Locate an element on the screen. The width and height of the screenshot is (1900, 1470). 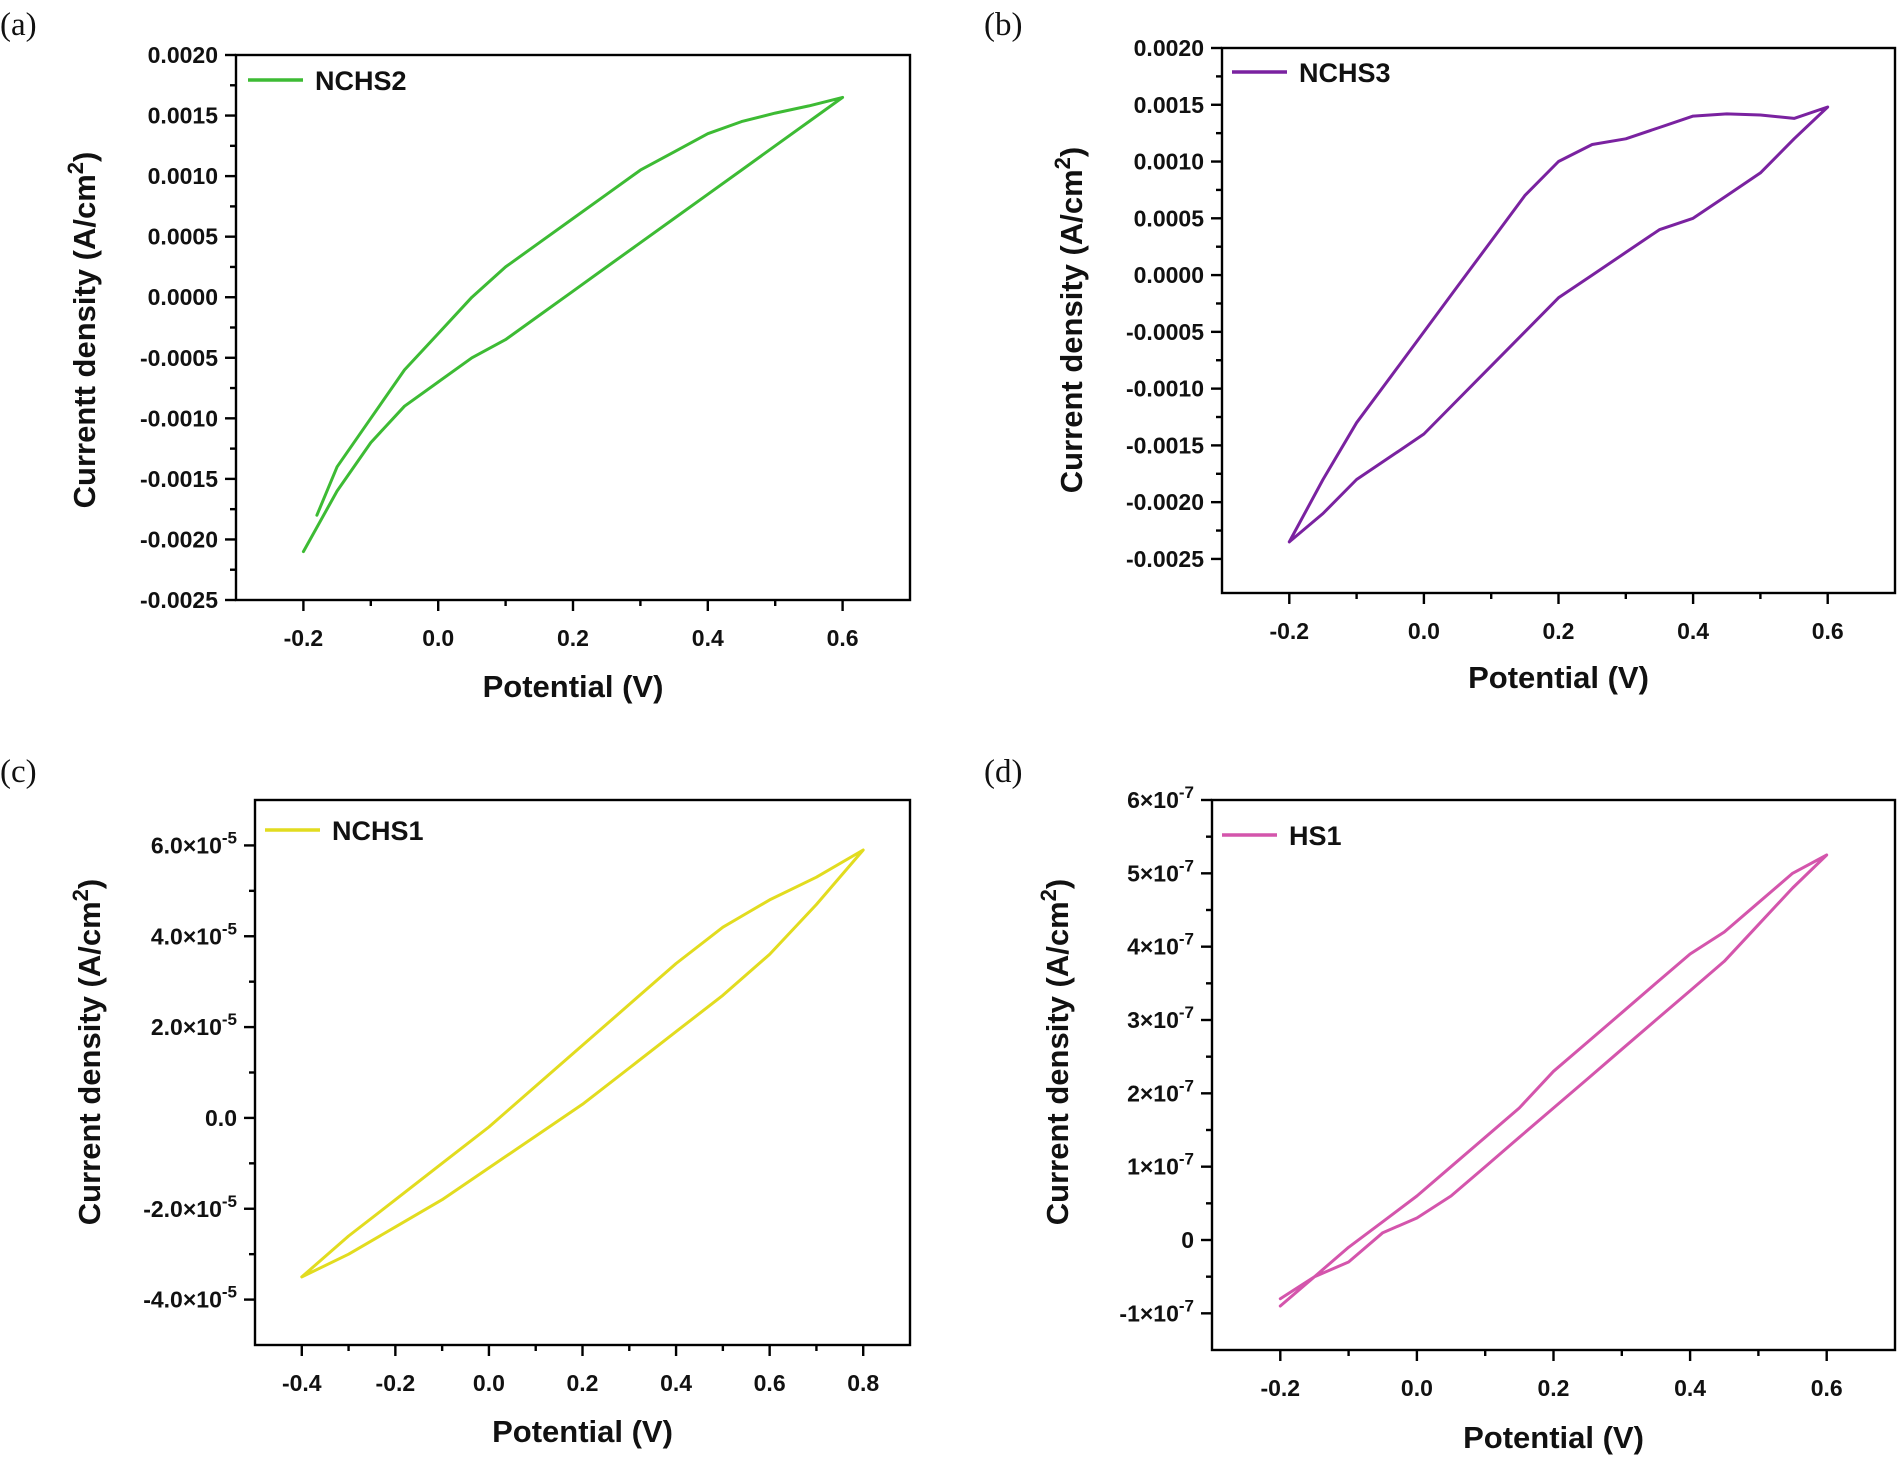
y-tick-label: 3×10⁻⁷ is located at coordinates (1160, 1018).